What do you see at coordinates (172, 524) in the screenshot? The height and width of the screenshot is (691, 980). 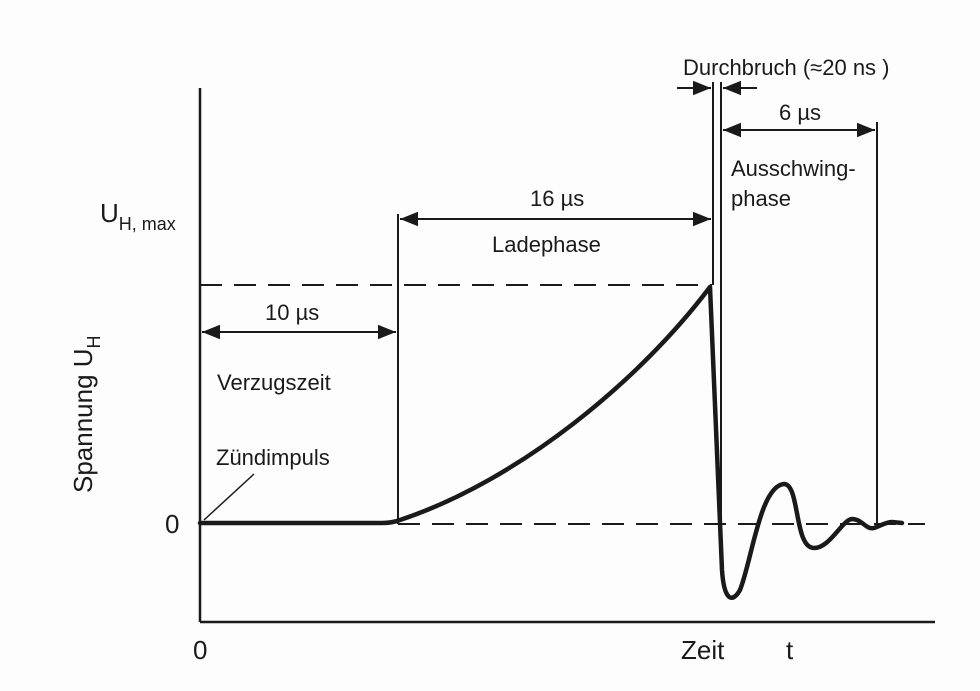 I see `zero-y-label: 0` at bounding box center [172, 524].